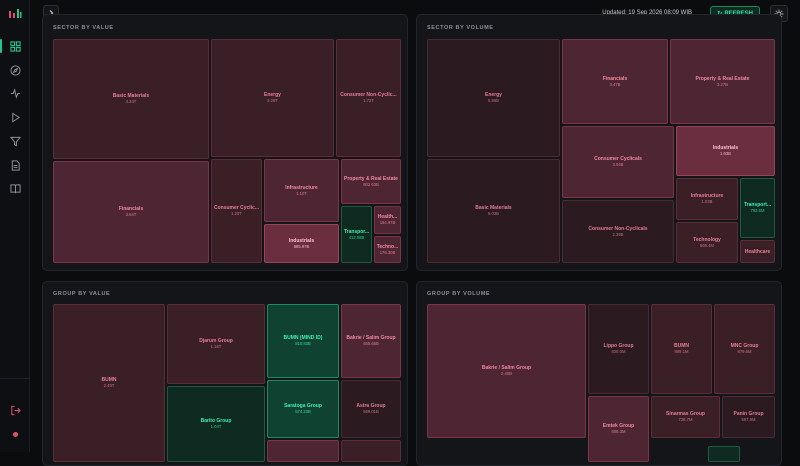  I want to click on nav-book, so click(15, 188).